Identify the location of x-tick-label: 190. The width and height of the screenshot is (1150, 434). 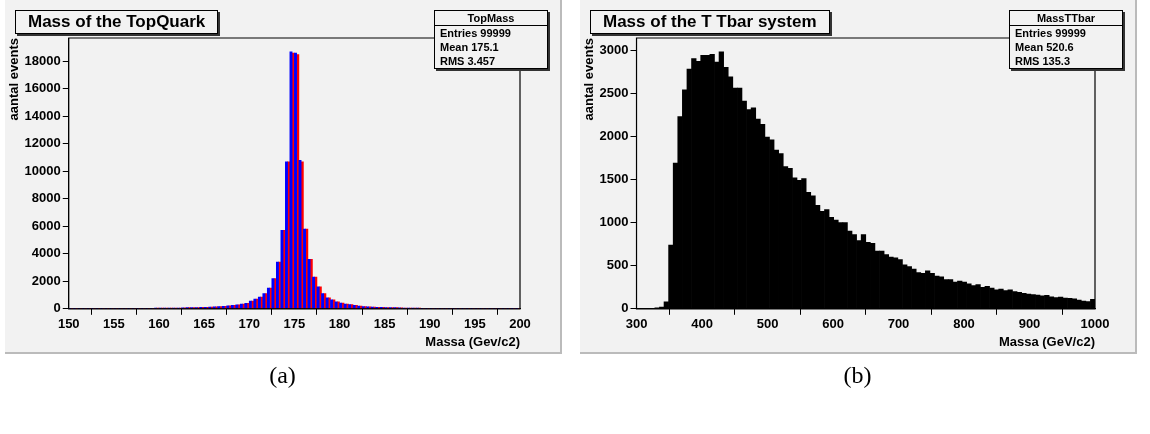
(429, 324).